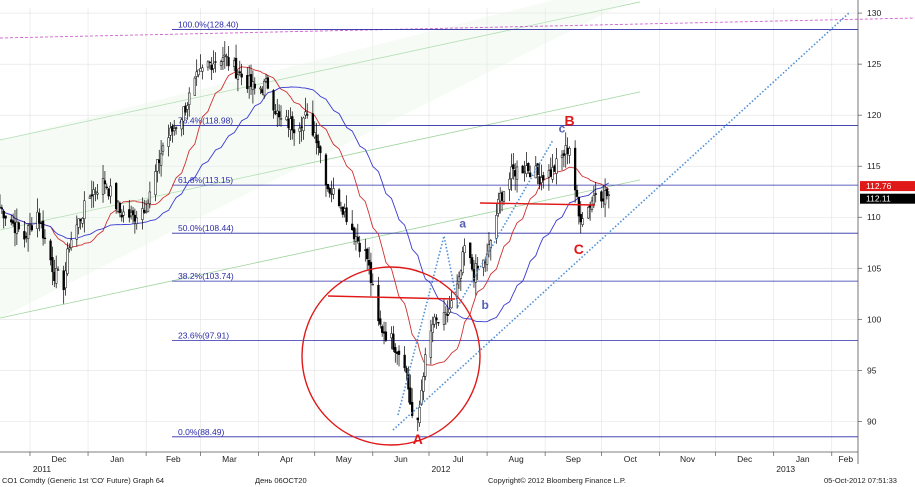 Image resolution: width=915 pixels, height=487 pixels. Describe the element at coordinates (874, 64) in the screenshot. I see `y-tick-label: 125` at that location.